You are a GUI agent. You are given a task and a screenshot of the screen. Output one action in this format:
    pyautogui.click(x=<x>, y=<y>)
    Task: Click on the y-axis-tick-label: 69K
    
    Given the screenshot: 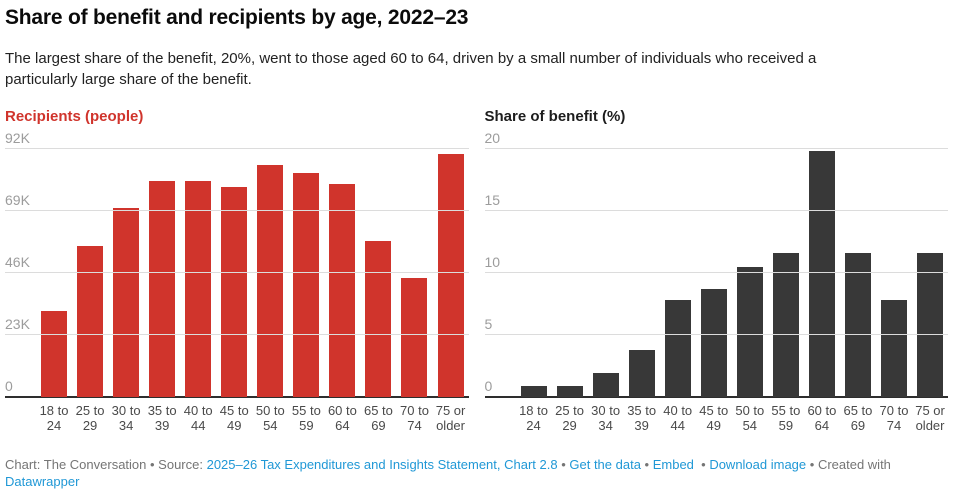 What is the action you would take?
    pyautogui.click(x=17, y=200)
    